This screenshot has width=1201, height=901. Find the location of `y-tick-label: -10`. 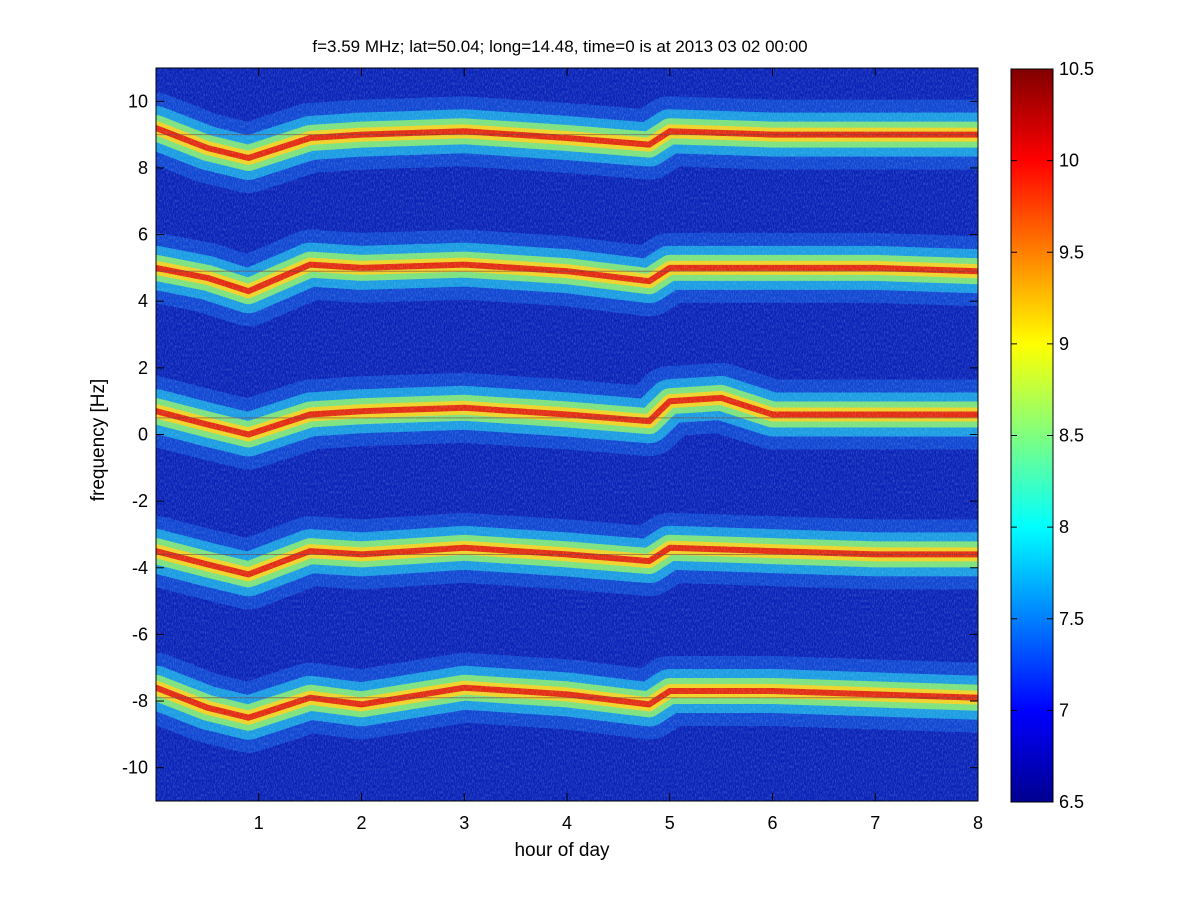

y-tick-label: -10 is located at coordinates (135, 768).